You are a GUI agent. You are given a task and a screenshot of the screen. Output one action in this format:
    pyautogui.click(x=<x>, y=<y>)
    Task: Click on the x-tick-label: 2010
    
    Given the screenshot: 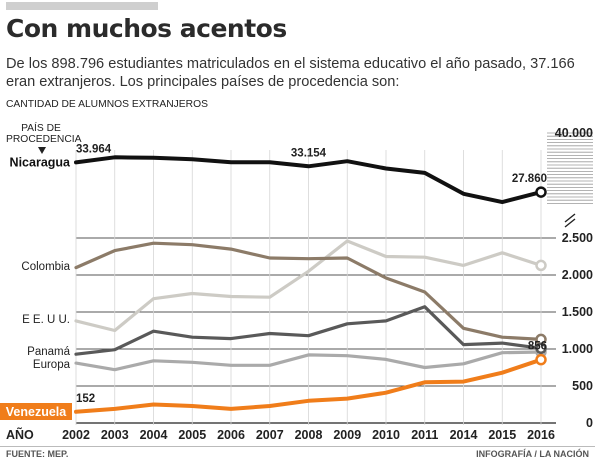 What is the action you would take?
    pyautogui.click(x=386, y=435)
    